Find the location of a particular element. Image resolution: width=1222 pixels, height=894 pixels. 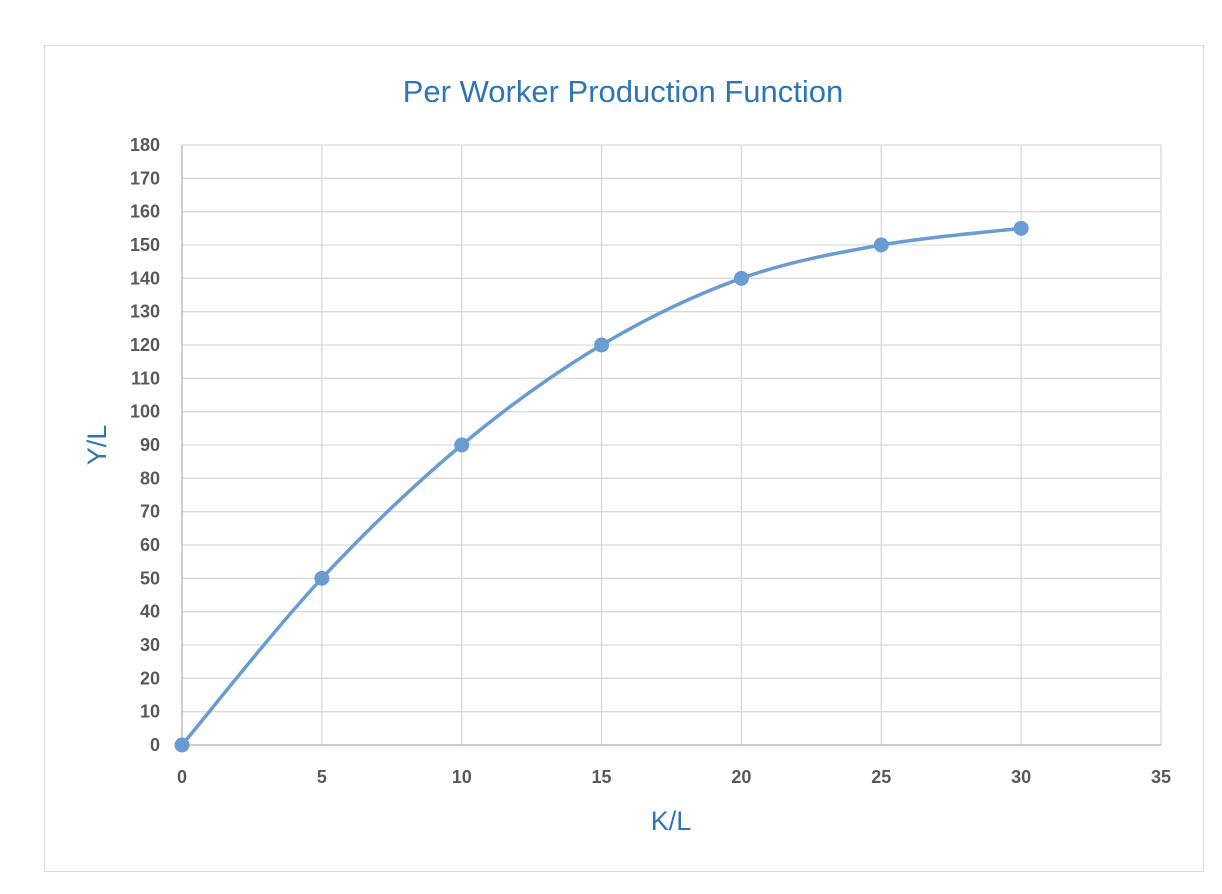

x-tick-label: 0 is located at coordinates (182, 777).